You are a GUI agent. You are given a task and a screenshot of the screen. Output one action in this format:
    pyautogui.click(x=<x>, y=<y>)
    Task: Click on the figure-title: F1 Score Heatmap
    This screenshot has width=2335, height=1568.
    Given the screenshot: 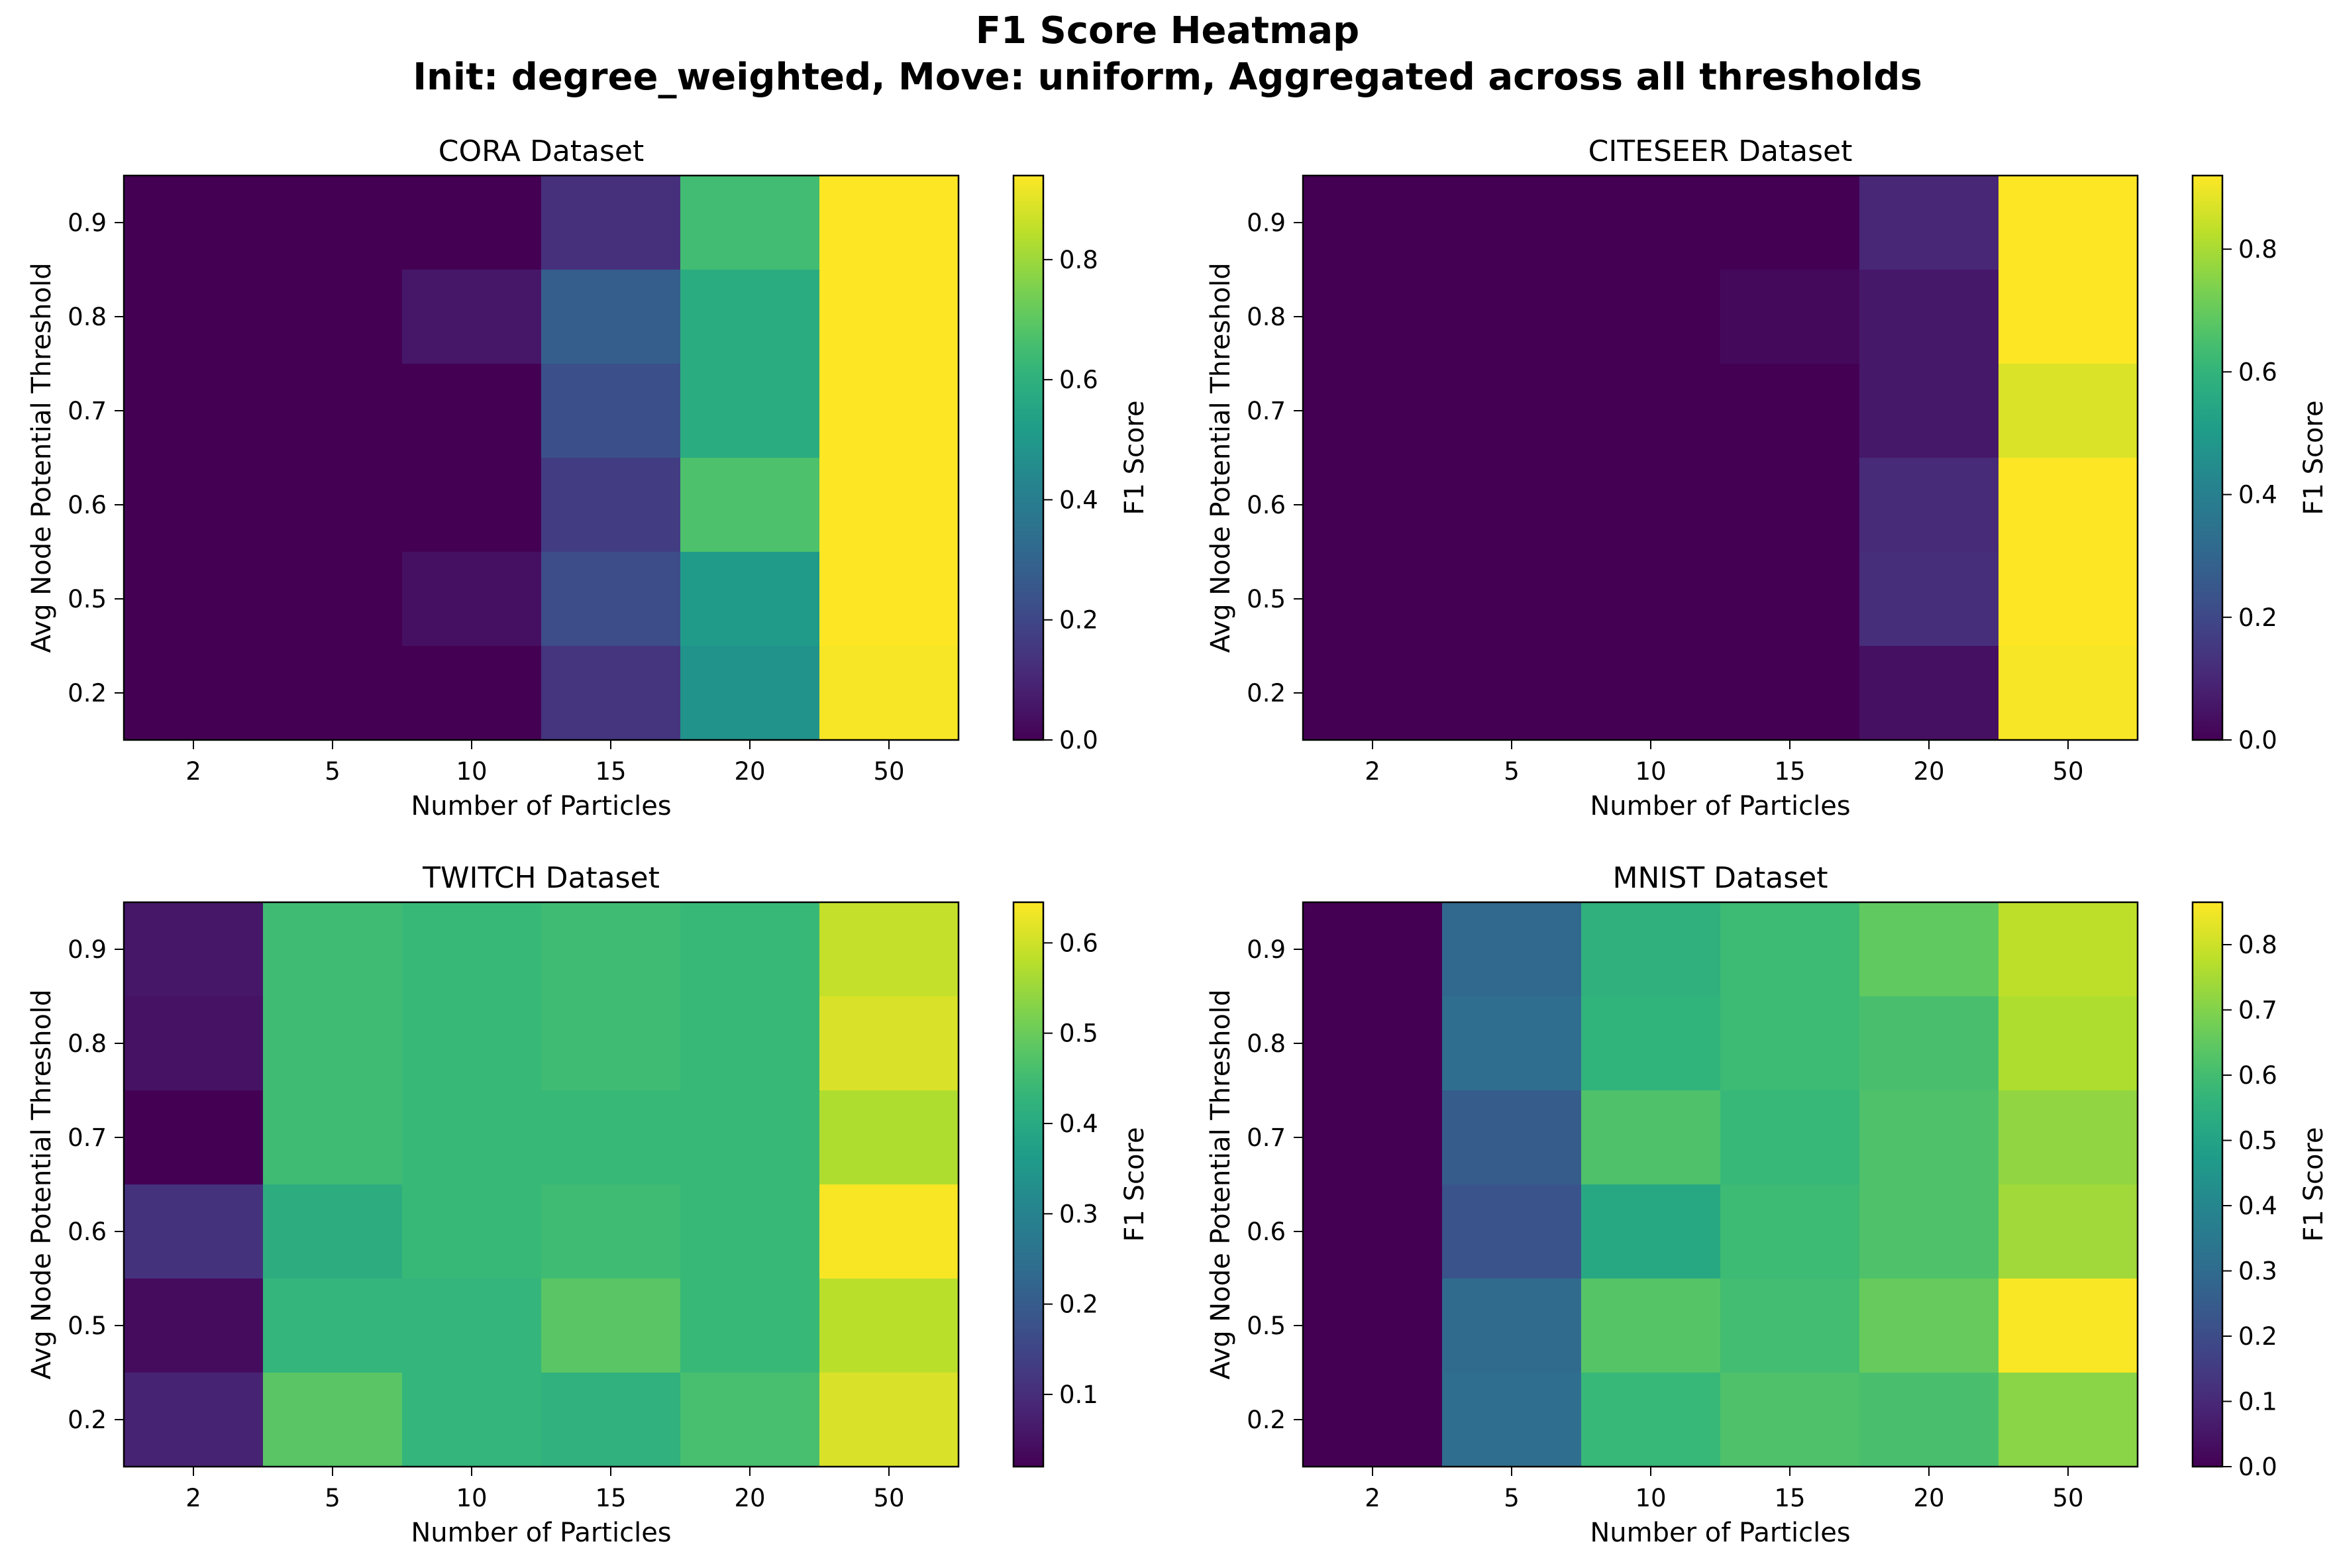 What is the action you would take?
    pyautogui.click(x=1167, y=30)
    